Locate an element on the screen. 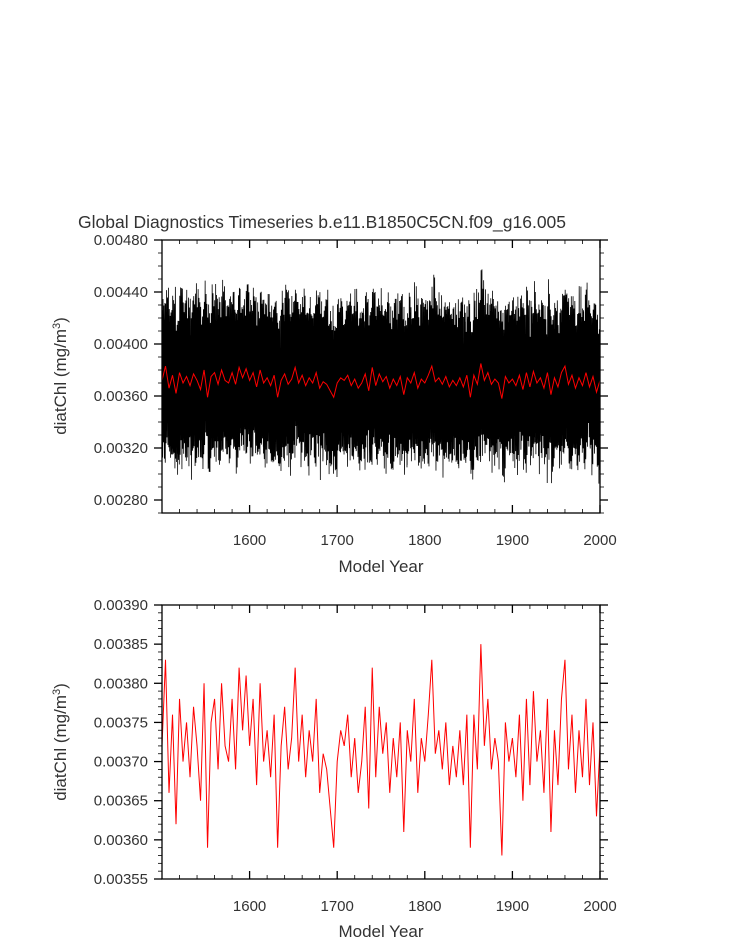 The width and height of the screenshot is (733, 945). bottom-y-tick-label: 0.00385 is located at coordinates (121, 644).